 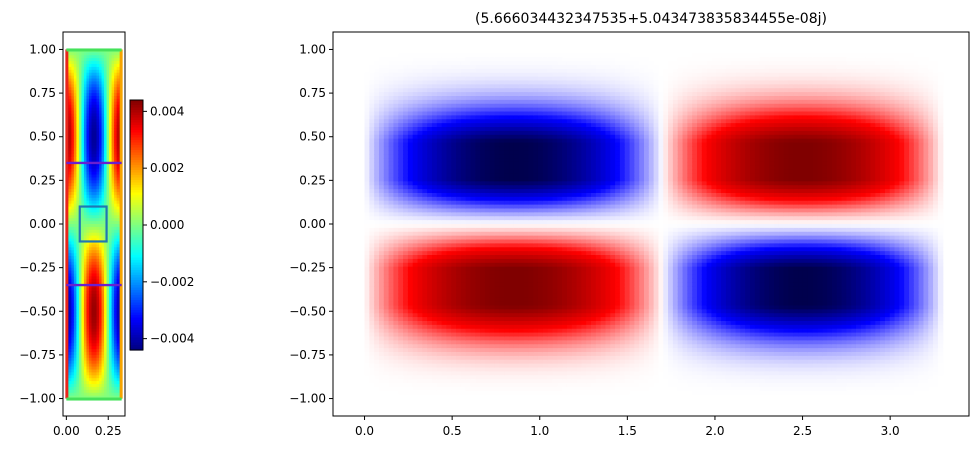 I want to click on bottom-boundary-band, so click(x=94, y=399).